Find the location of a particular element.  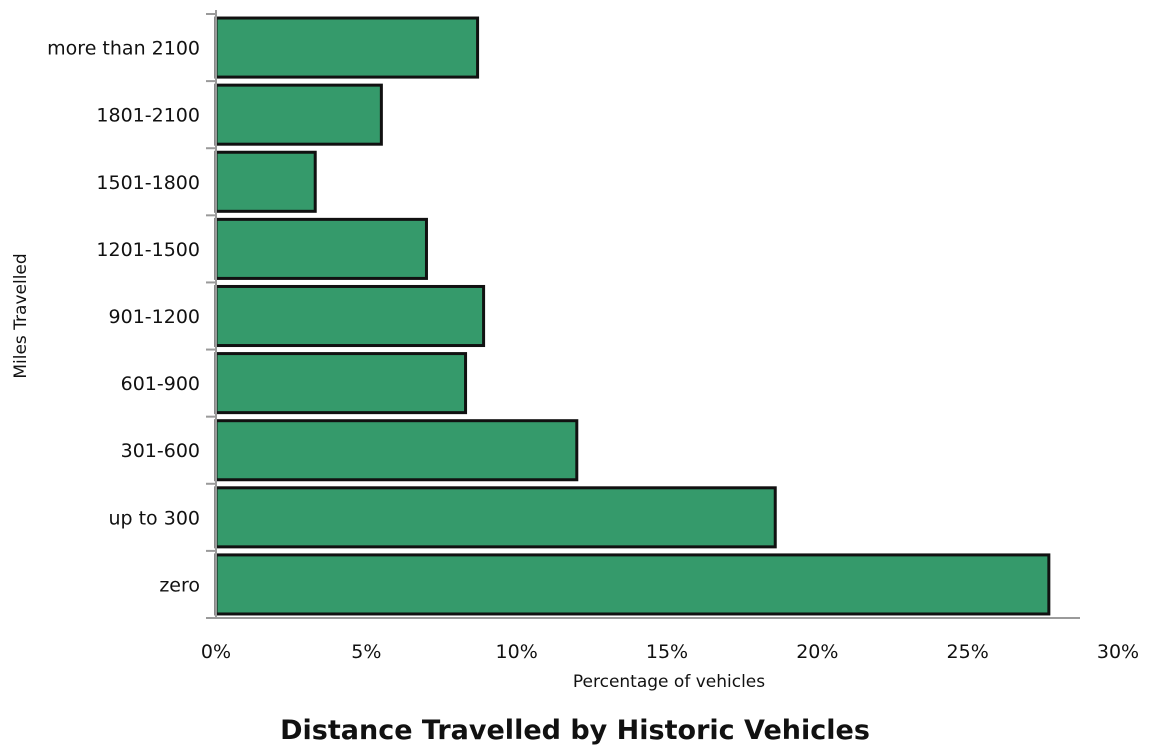

x-tick-labels: 0% 5% 10% 15% 20% 25% 30% is located at coordinates (670, 652).